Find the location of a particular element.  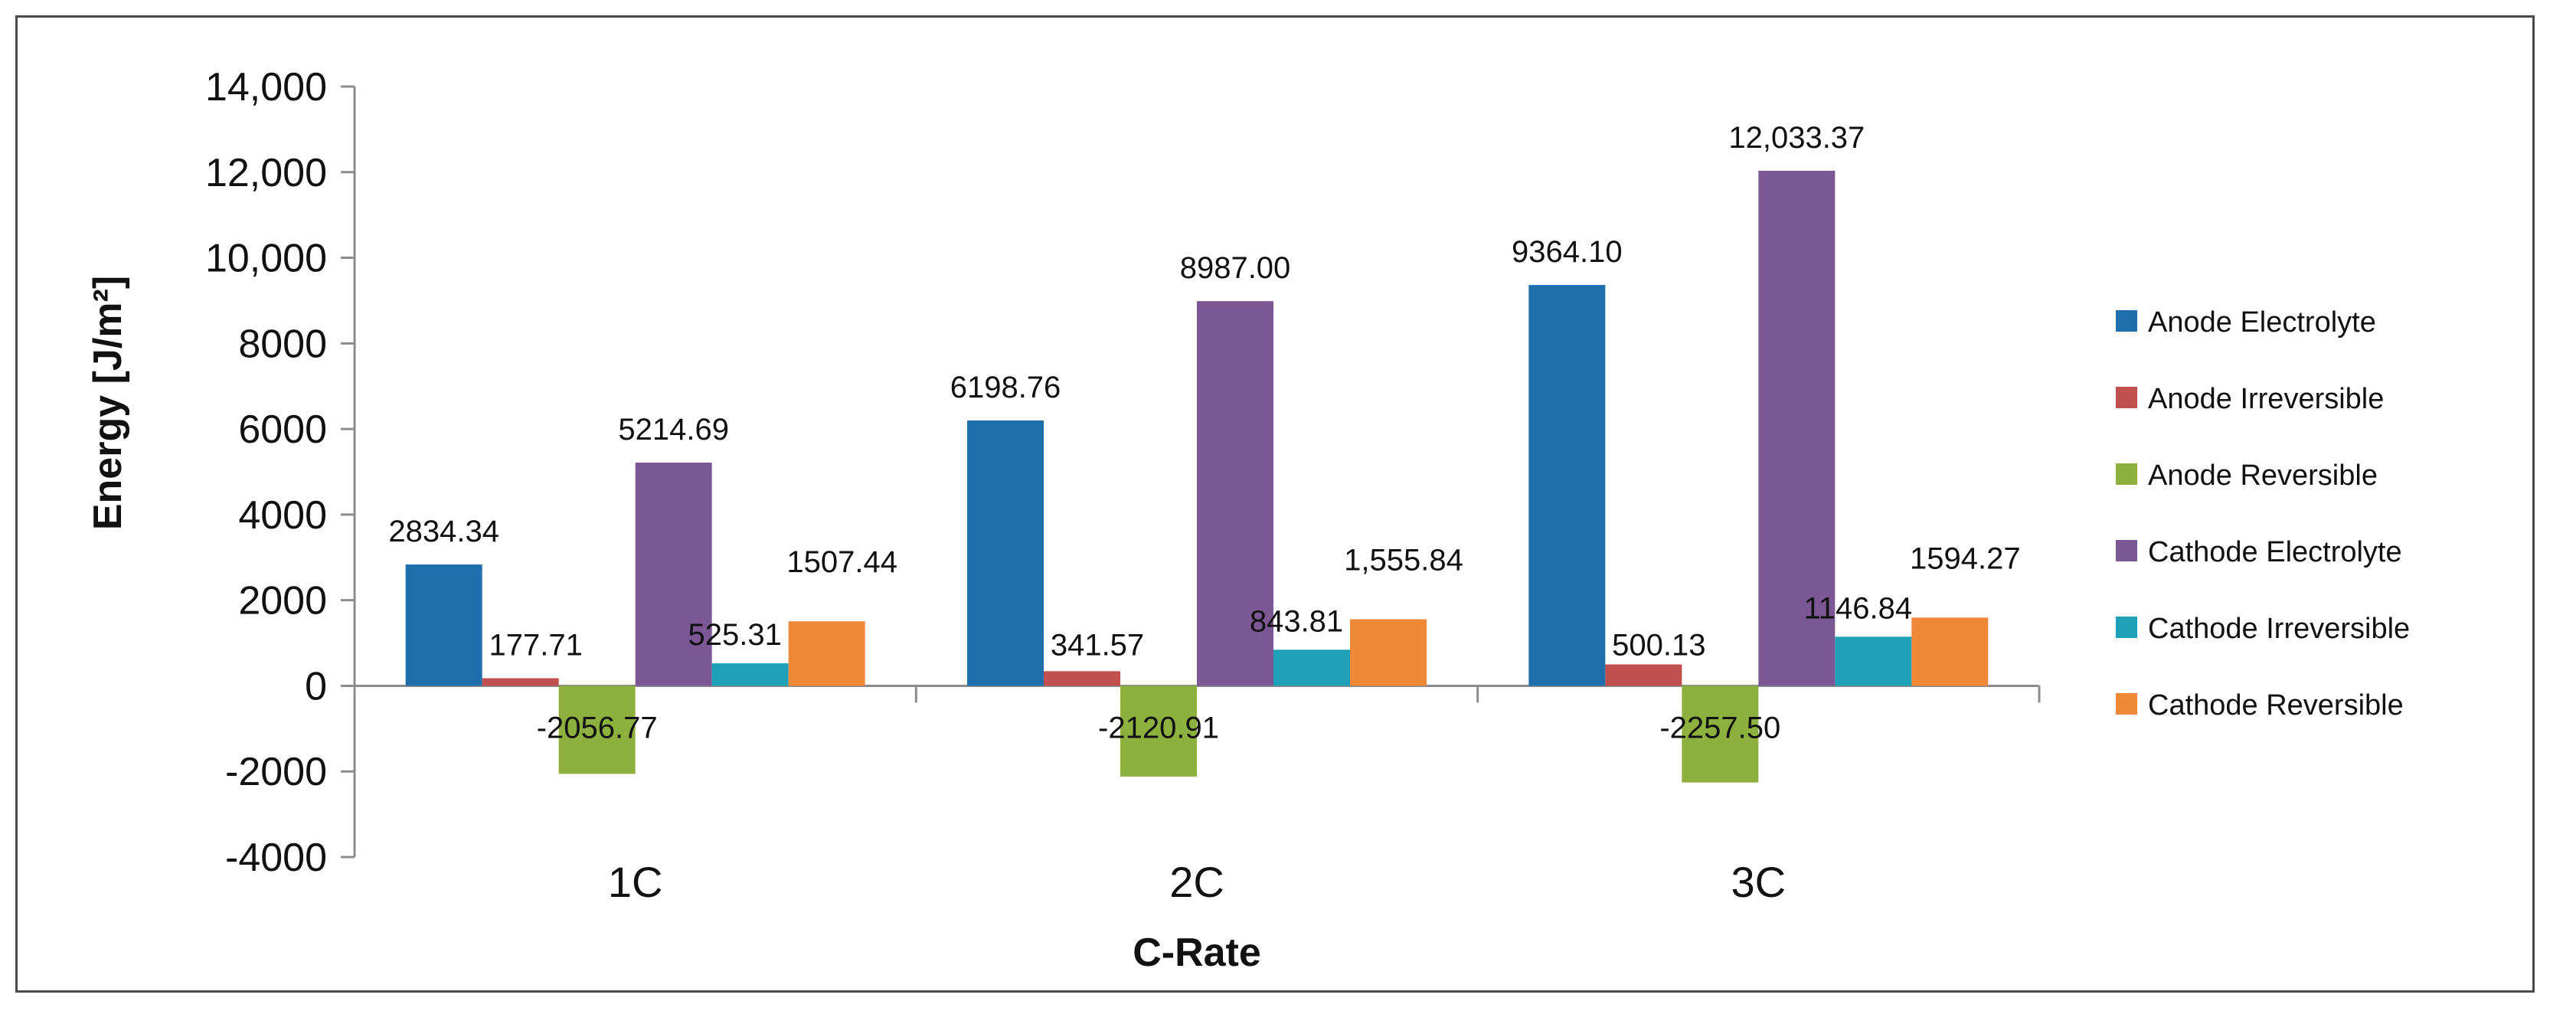

y-tick-label: 2000 is located at coordinates (282, 601).